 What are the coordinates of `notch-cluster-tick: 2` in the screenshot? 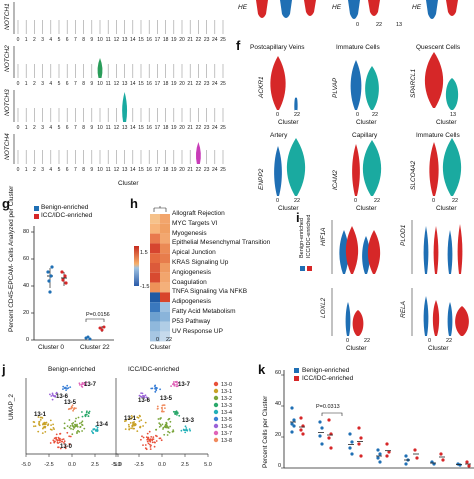 It's located at (34, 128).